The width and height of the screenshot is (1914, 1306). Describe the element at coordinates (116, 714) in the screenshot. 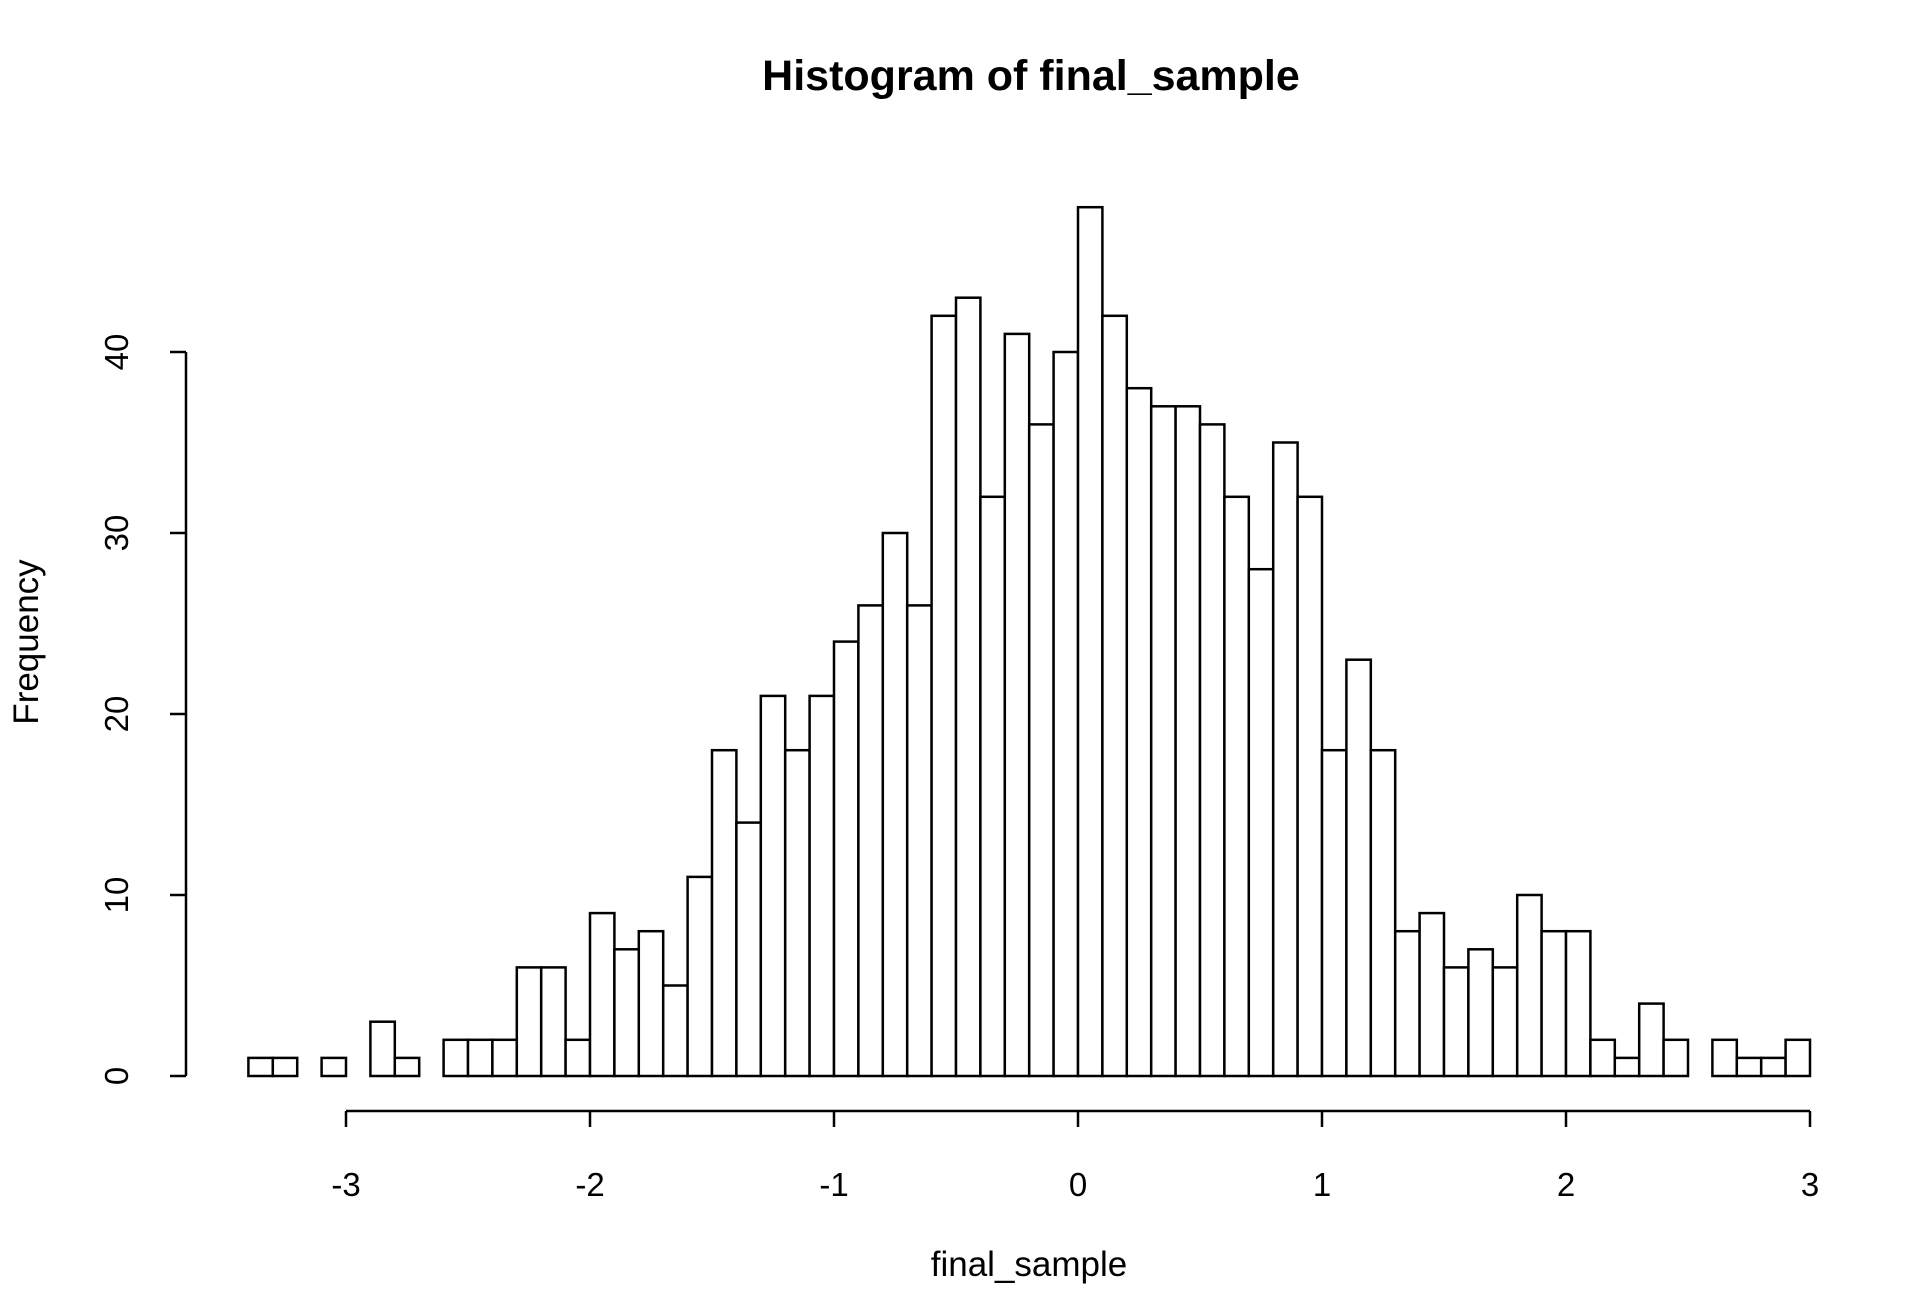

I see `y-tick-label: 20` at that location.